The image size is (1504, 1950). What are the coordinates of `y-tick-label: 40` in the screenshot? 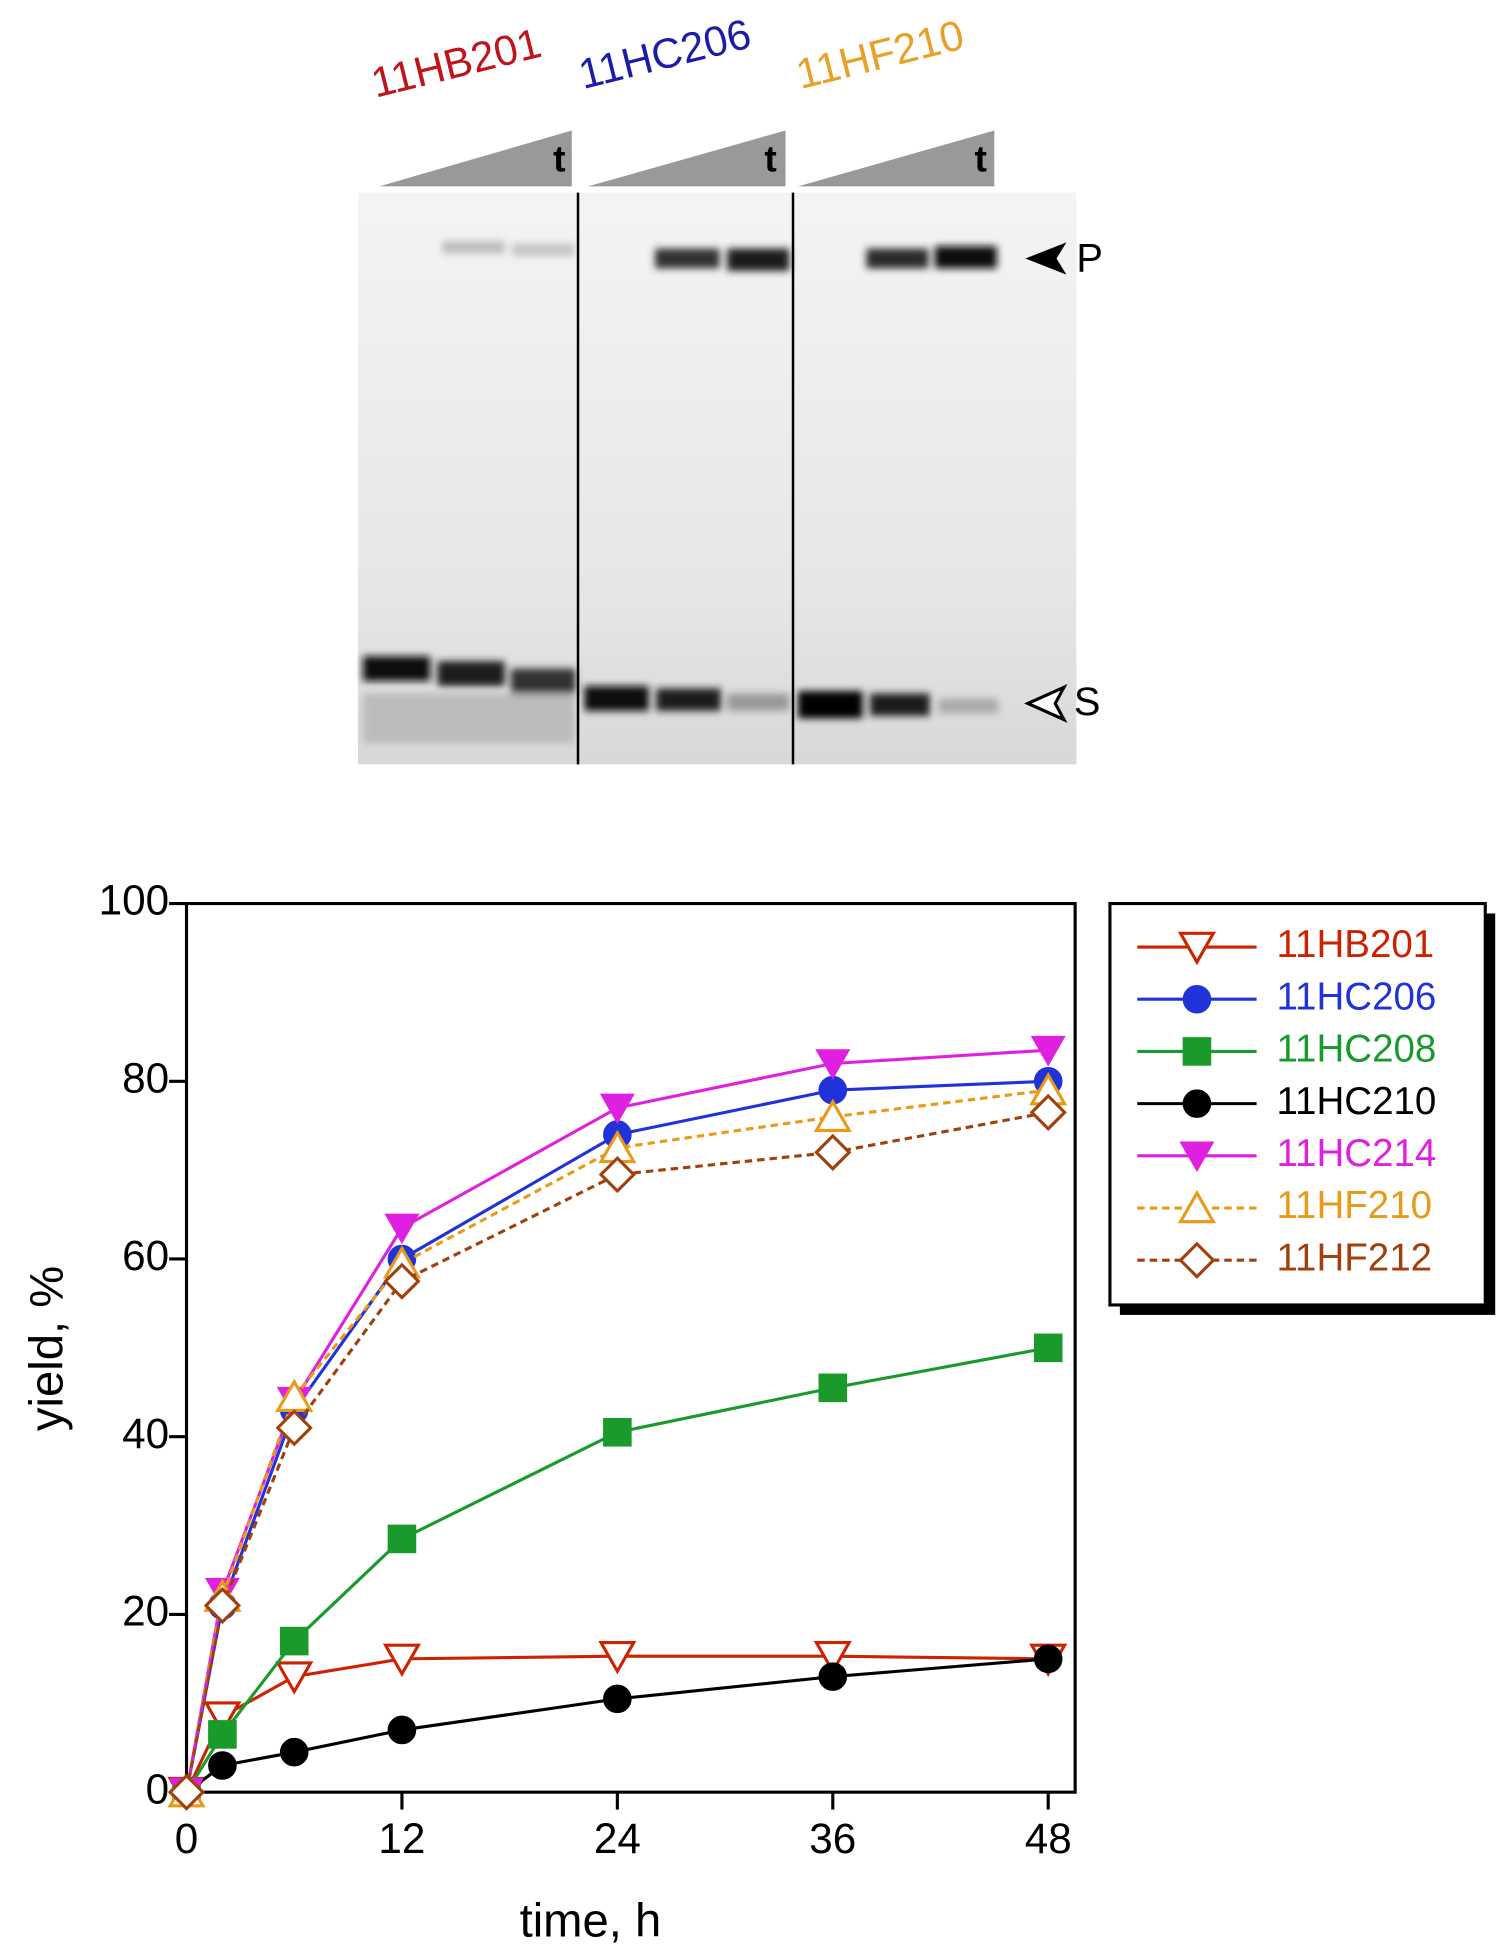 It's located at (145, 1433).